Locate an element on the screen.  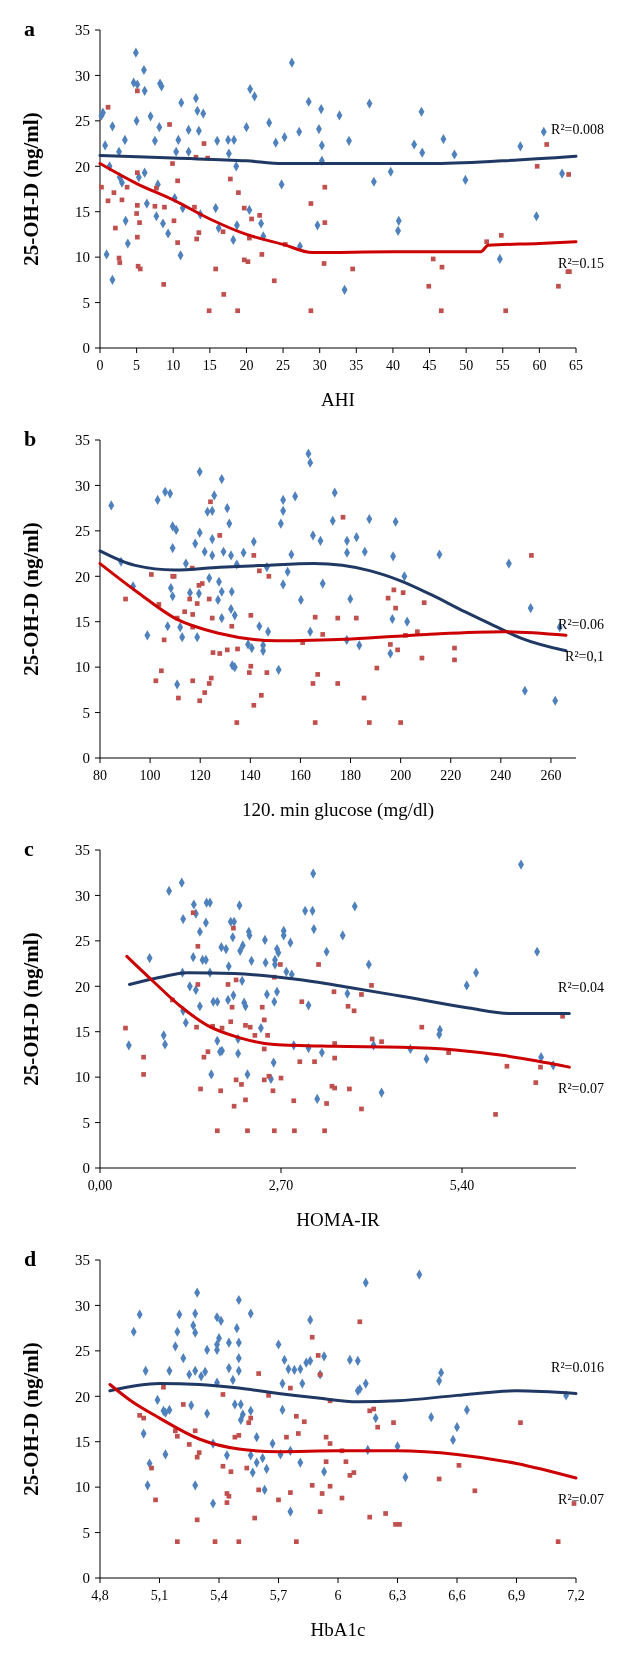
x-tick-label: 2,70 is located at coordinates (281, 1185).